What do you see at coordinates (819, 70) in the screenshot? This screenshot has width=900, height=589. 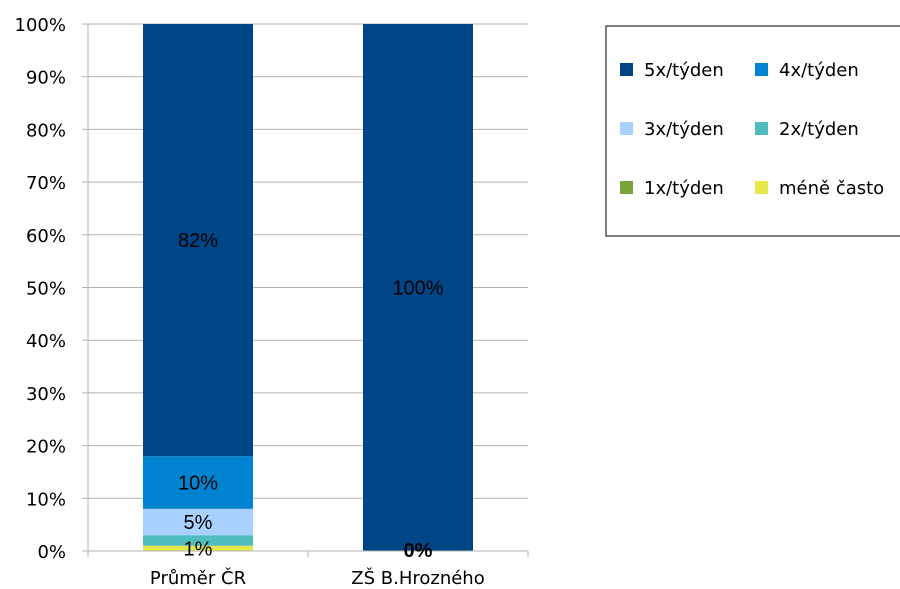 I see `legend-label: 4x/týden` at bounding box center [819, 70].